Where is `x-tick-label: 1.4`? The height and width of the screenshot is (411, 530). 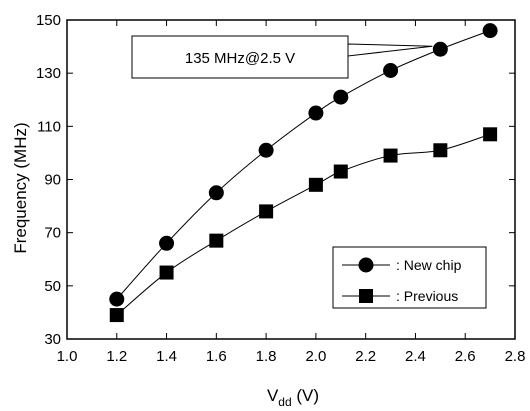 x-tick-label: 1.4 is located at coordinates (166, 356).